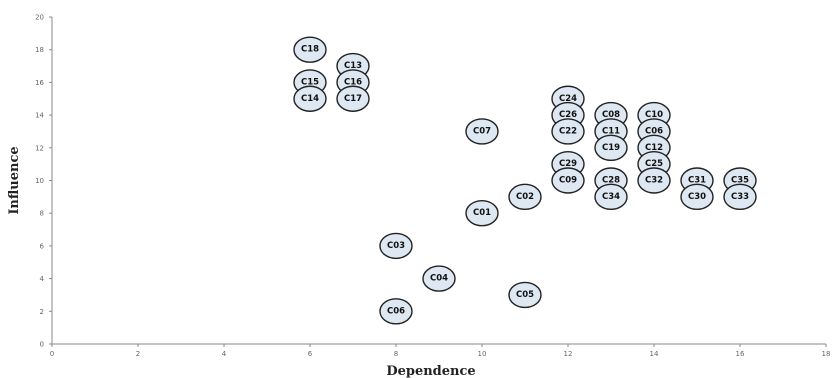 This screenshot has height=378, width=834. What do you see at coordinates (611, 115) in the screenshot?
I see `point-label: C08` at bounding box center [611, 115].